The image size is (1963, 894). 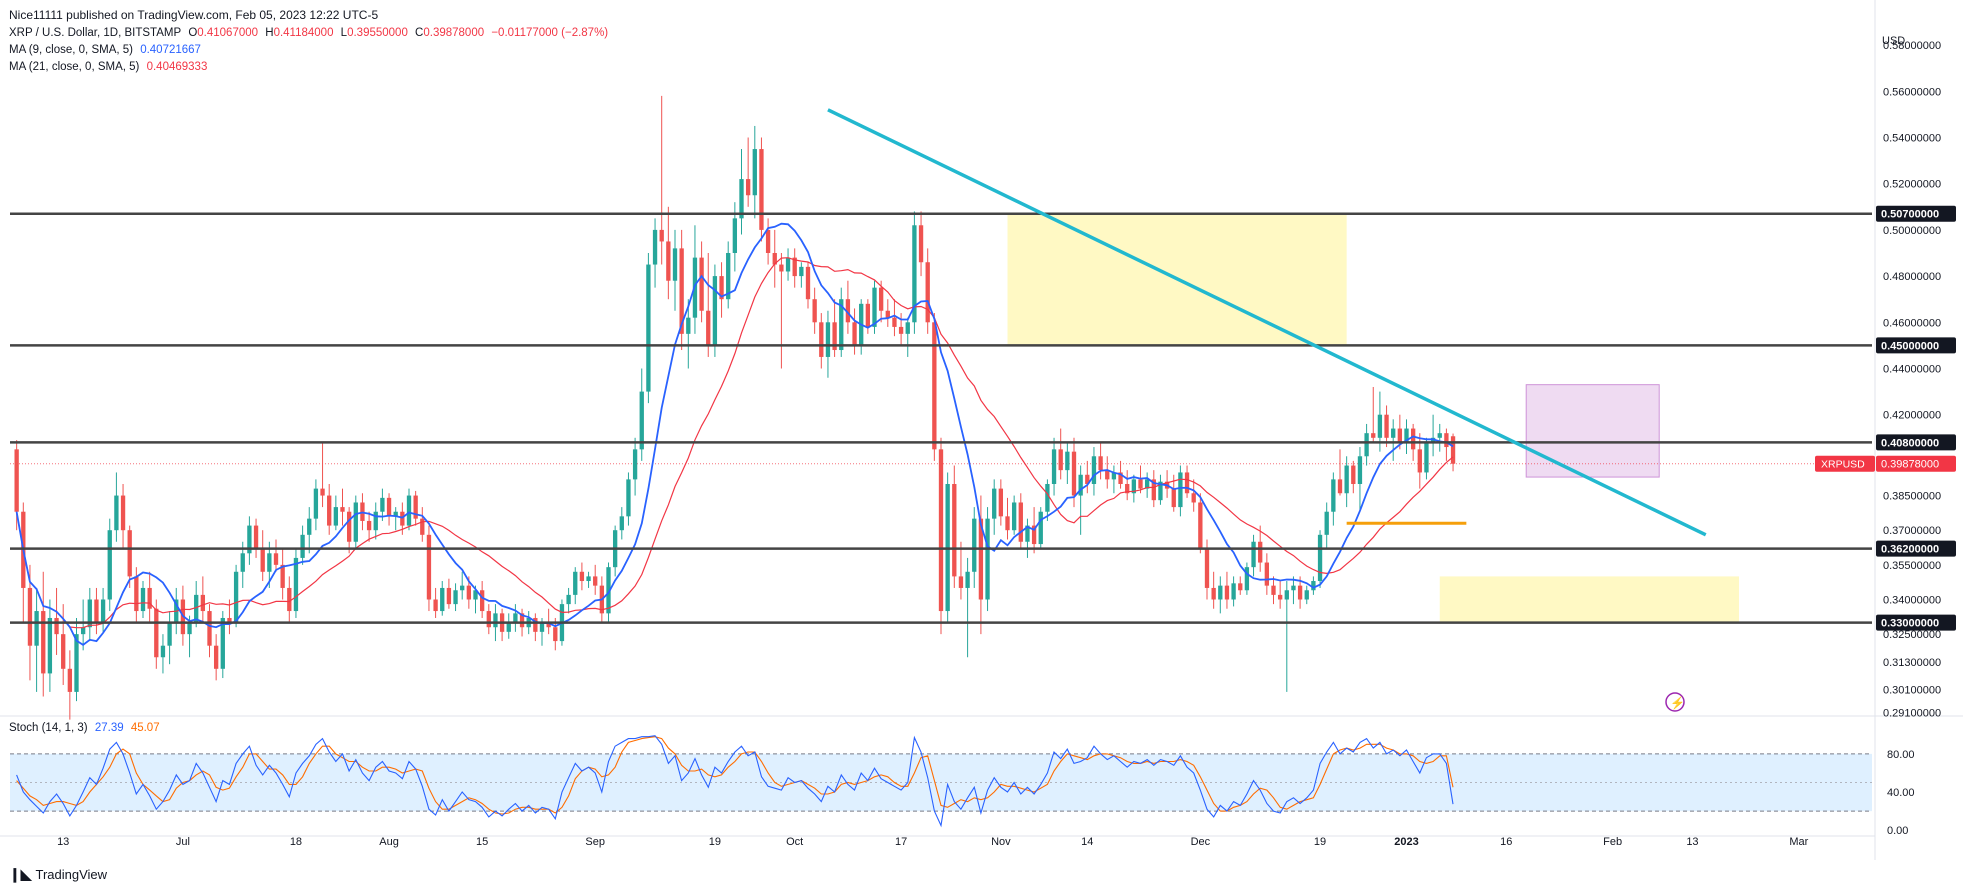 I want to click on open-label: O, so click(x=193, y=33).